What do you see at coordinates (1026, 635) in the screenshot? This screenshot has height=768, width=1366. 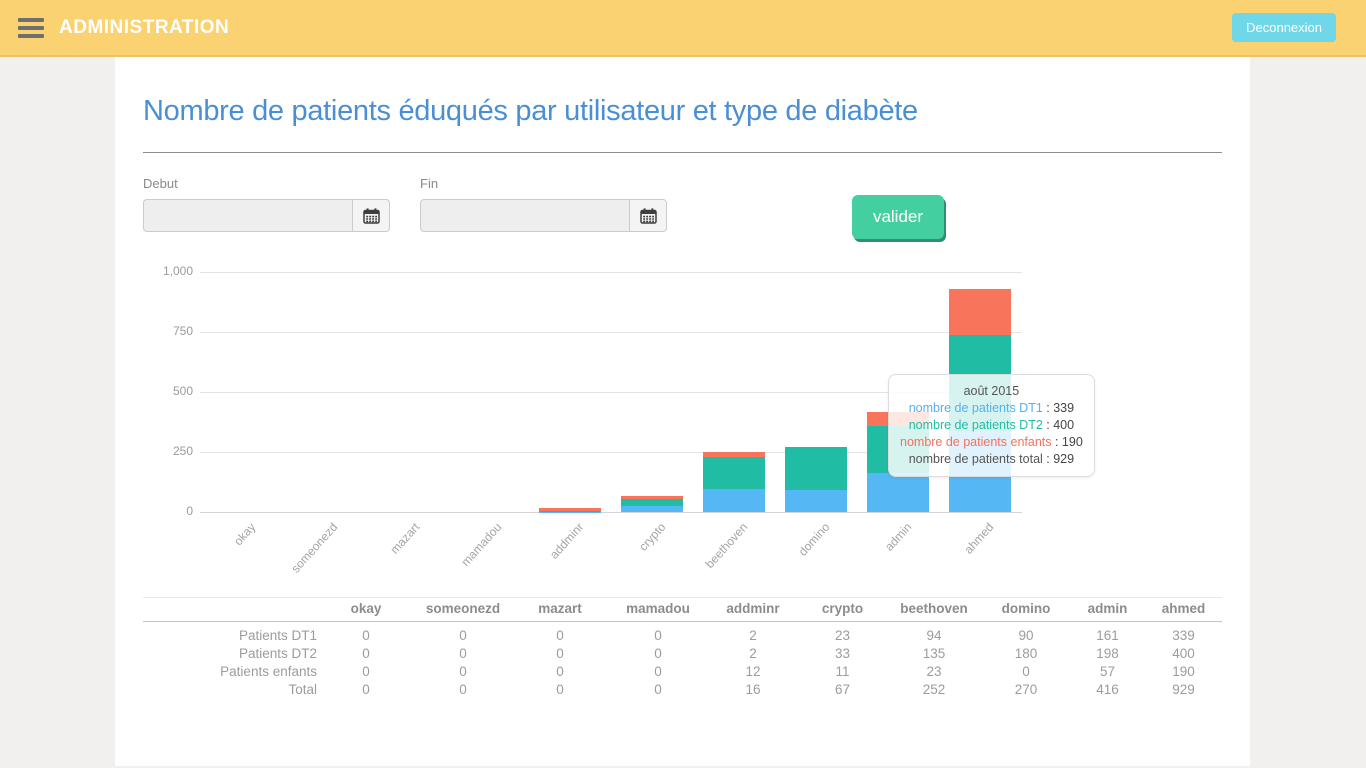 I see `table-cell: 90` at bounding box center [1026, 635].